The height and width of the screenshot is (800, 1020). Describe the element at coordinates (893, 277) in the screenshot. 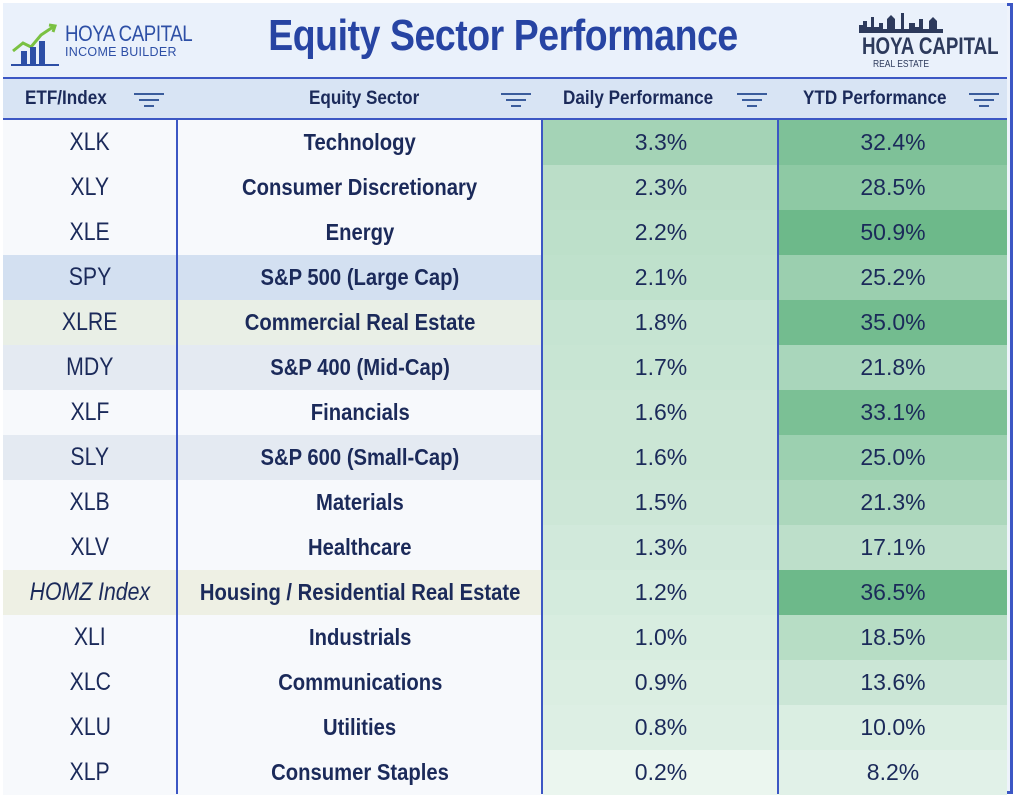

I see `ytd-performance-cell: 25.2%` at that location.